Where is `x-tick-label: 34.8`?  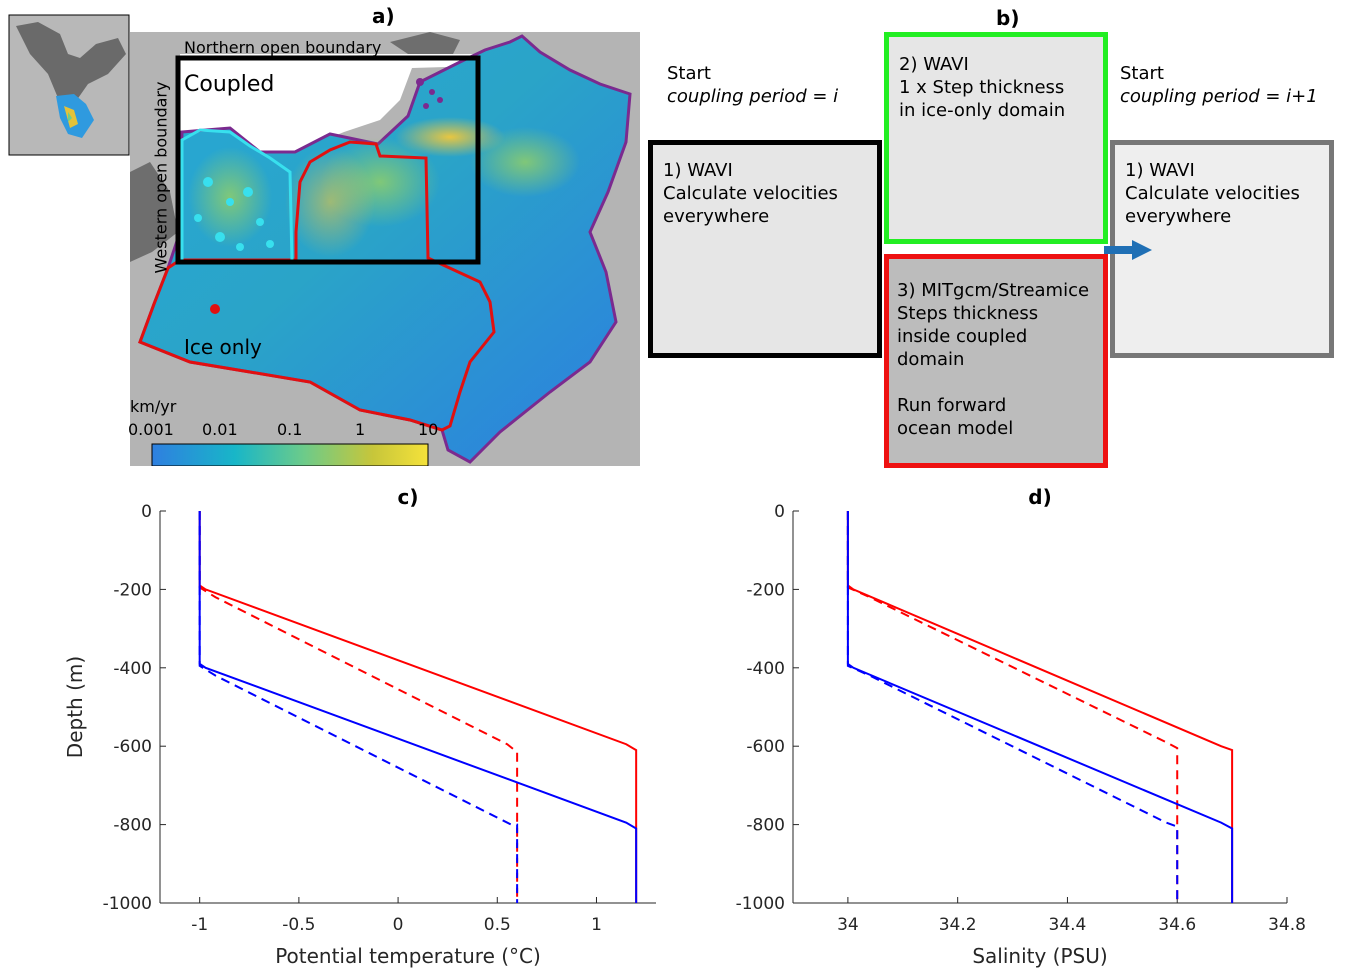
x-tick-label: 34.8 is located at coordinates (1287, 925).